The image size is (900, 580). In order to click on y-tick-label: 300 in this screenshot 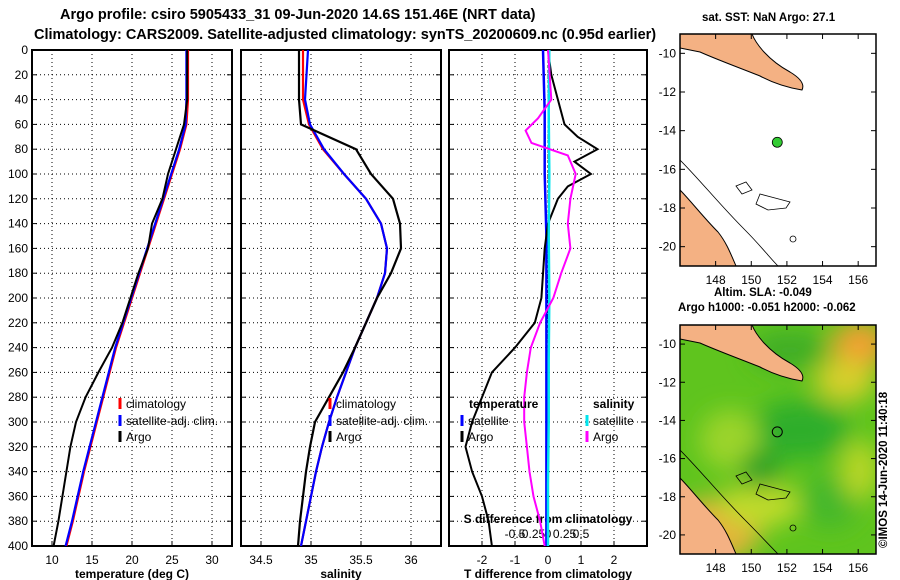, I will do `click(18, 422)`.